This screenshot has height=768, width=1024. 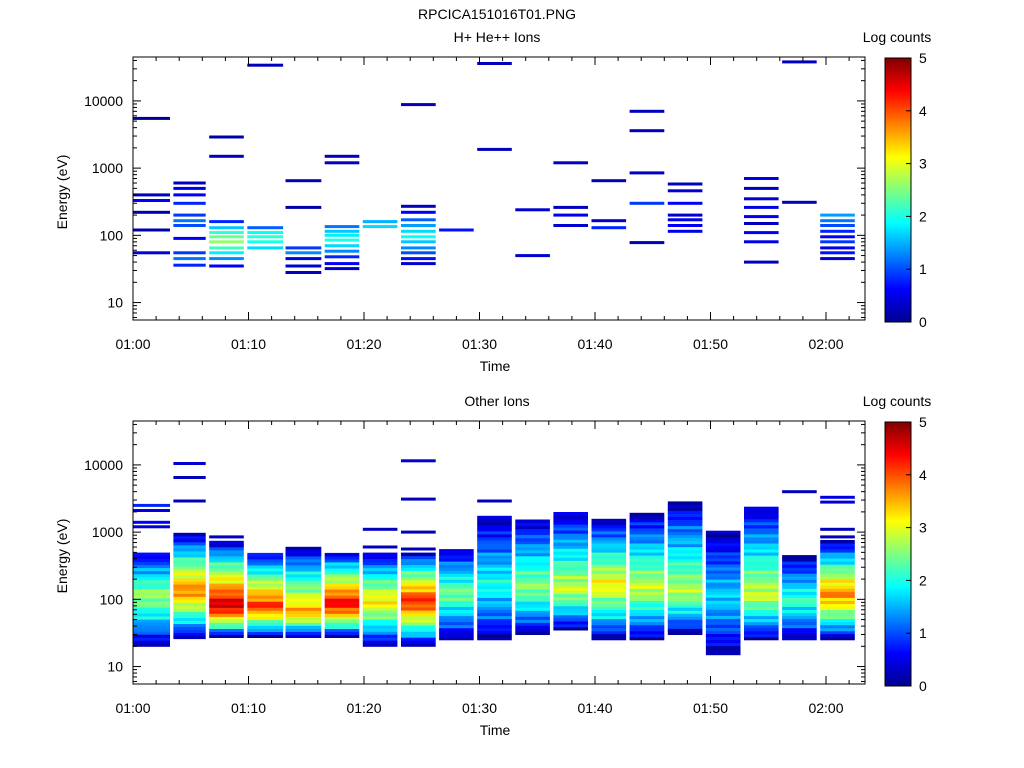 I want to click on colorbar-tick-label: 0, so click(x=923, y=322).